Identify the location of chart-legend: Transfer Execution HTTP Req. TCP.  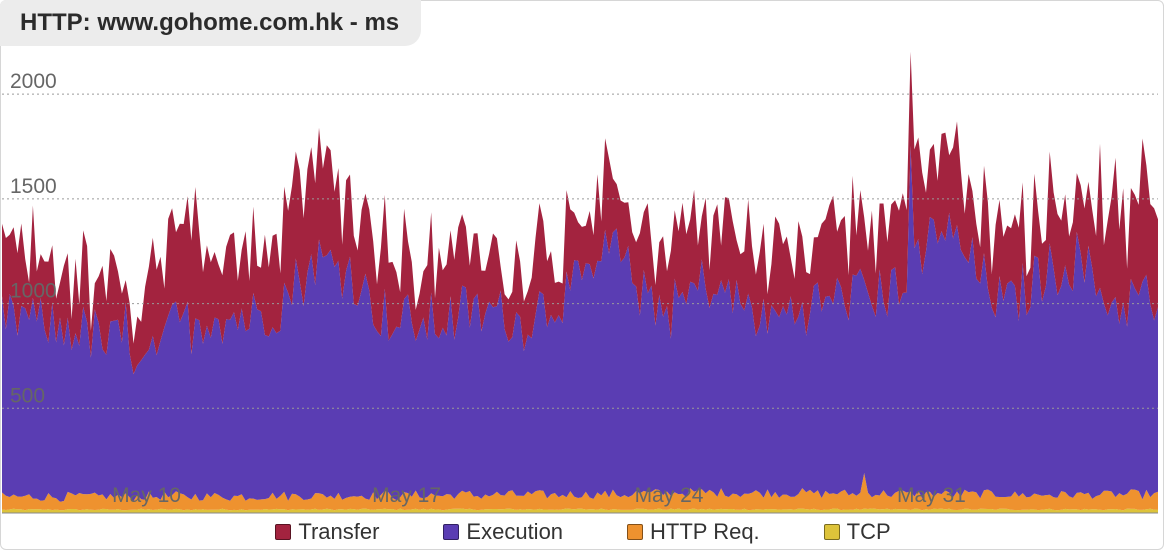
(583, 532).